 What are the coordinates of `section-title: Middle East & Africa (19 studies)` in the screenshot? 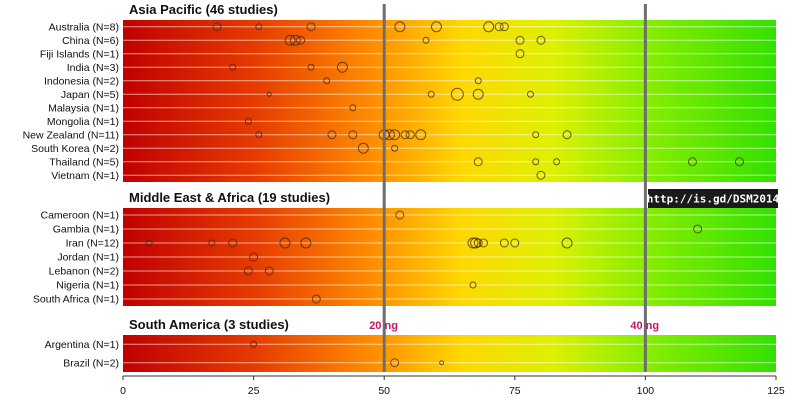 It's located at (229, 197).